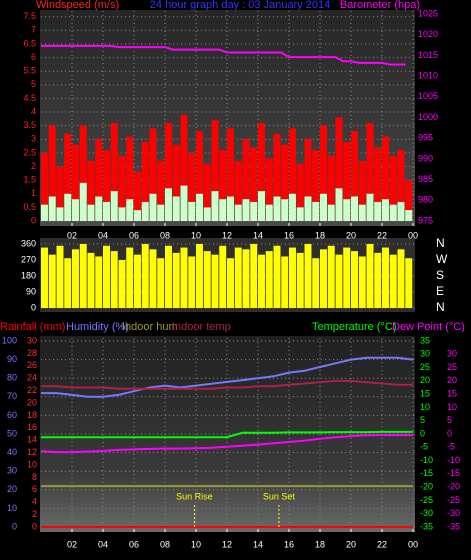 The image size is (471, 560). I want to click on y-tick-label: 60, so click(12, 415).